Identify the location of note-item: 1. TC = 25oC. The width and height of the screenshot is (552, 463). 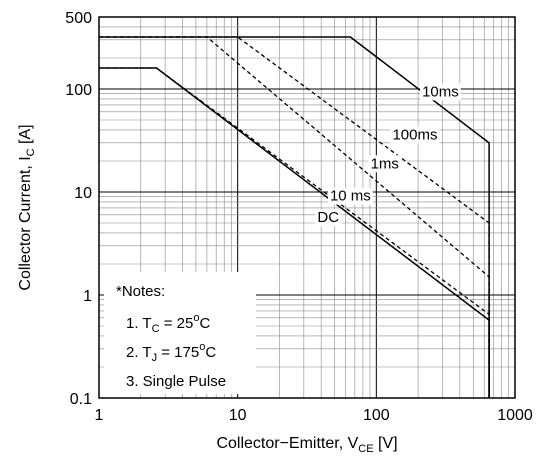
(168, 323).